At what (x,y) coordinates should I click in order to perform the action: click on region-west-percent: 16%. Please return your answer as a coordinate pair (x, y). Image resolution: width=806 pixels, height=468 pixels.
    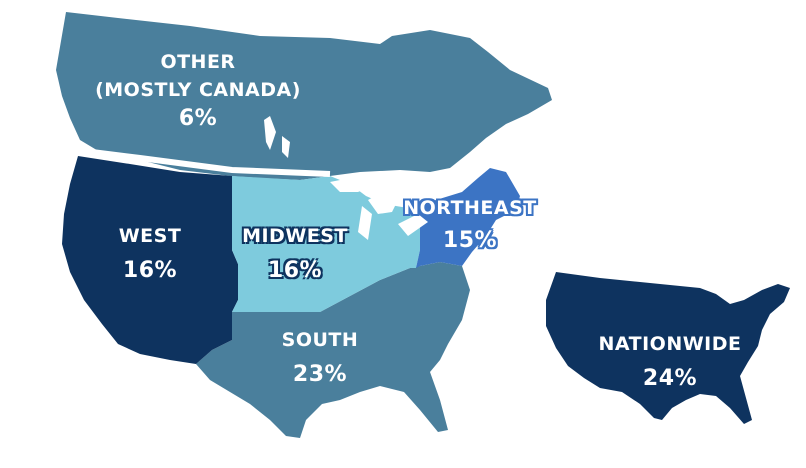
    Looking at the image, I should click on (150, 270).